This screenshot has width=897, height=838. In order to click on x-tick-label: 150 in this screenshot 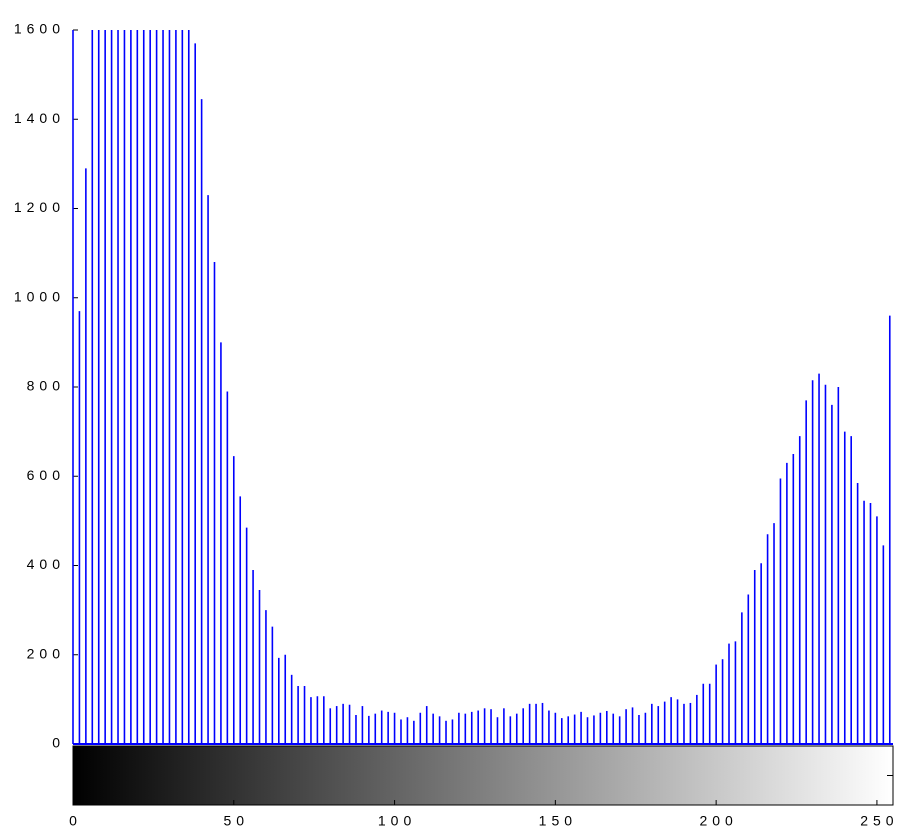, I will do `click(558, 821)`.